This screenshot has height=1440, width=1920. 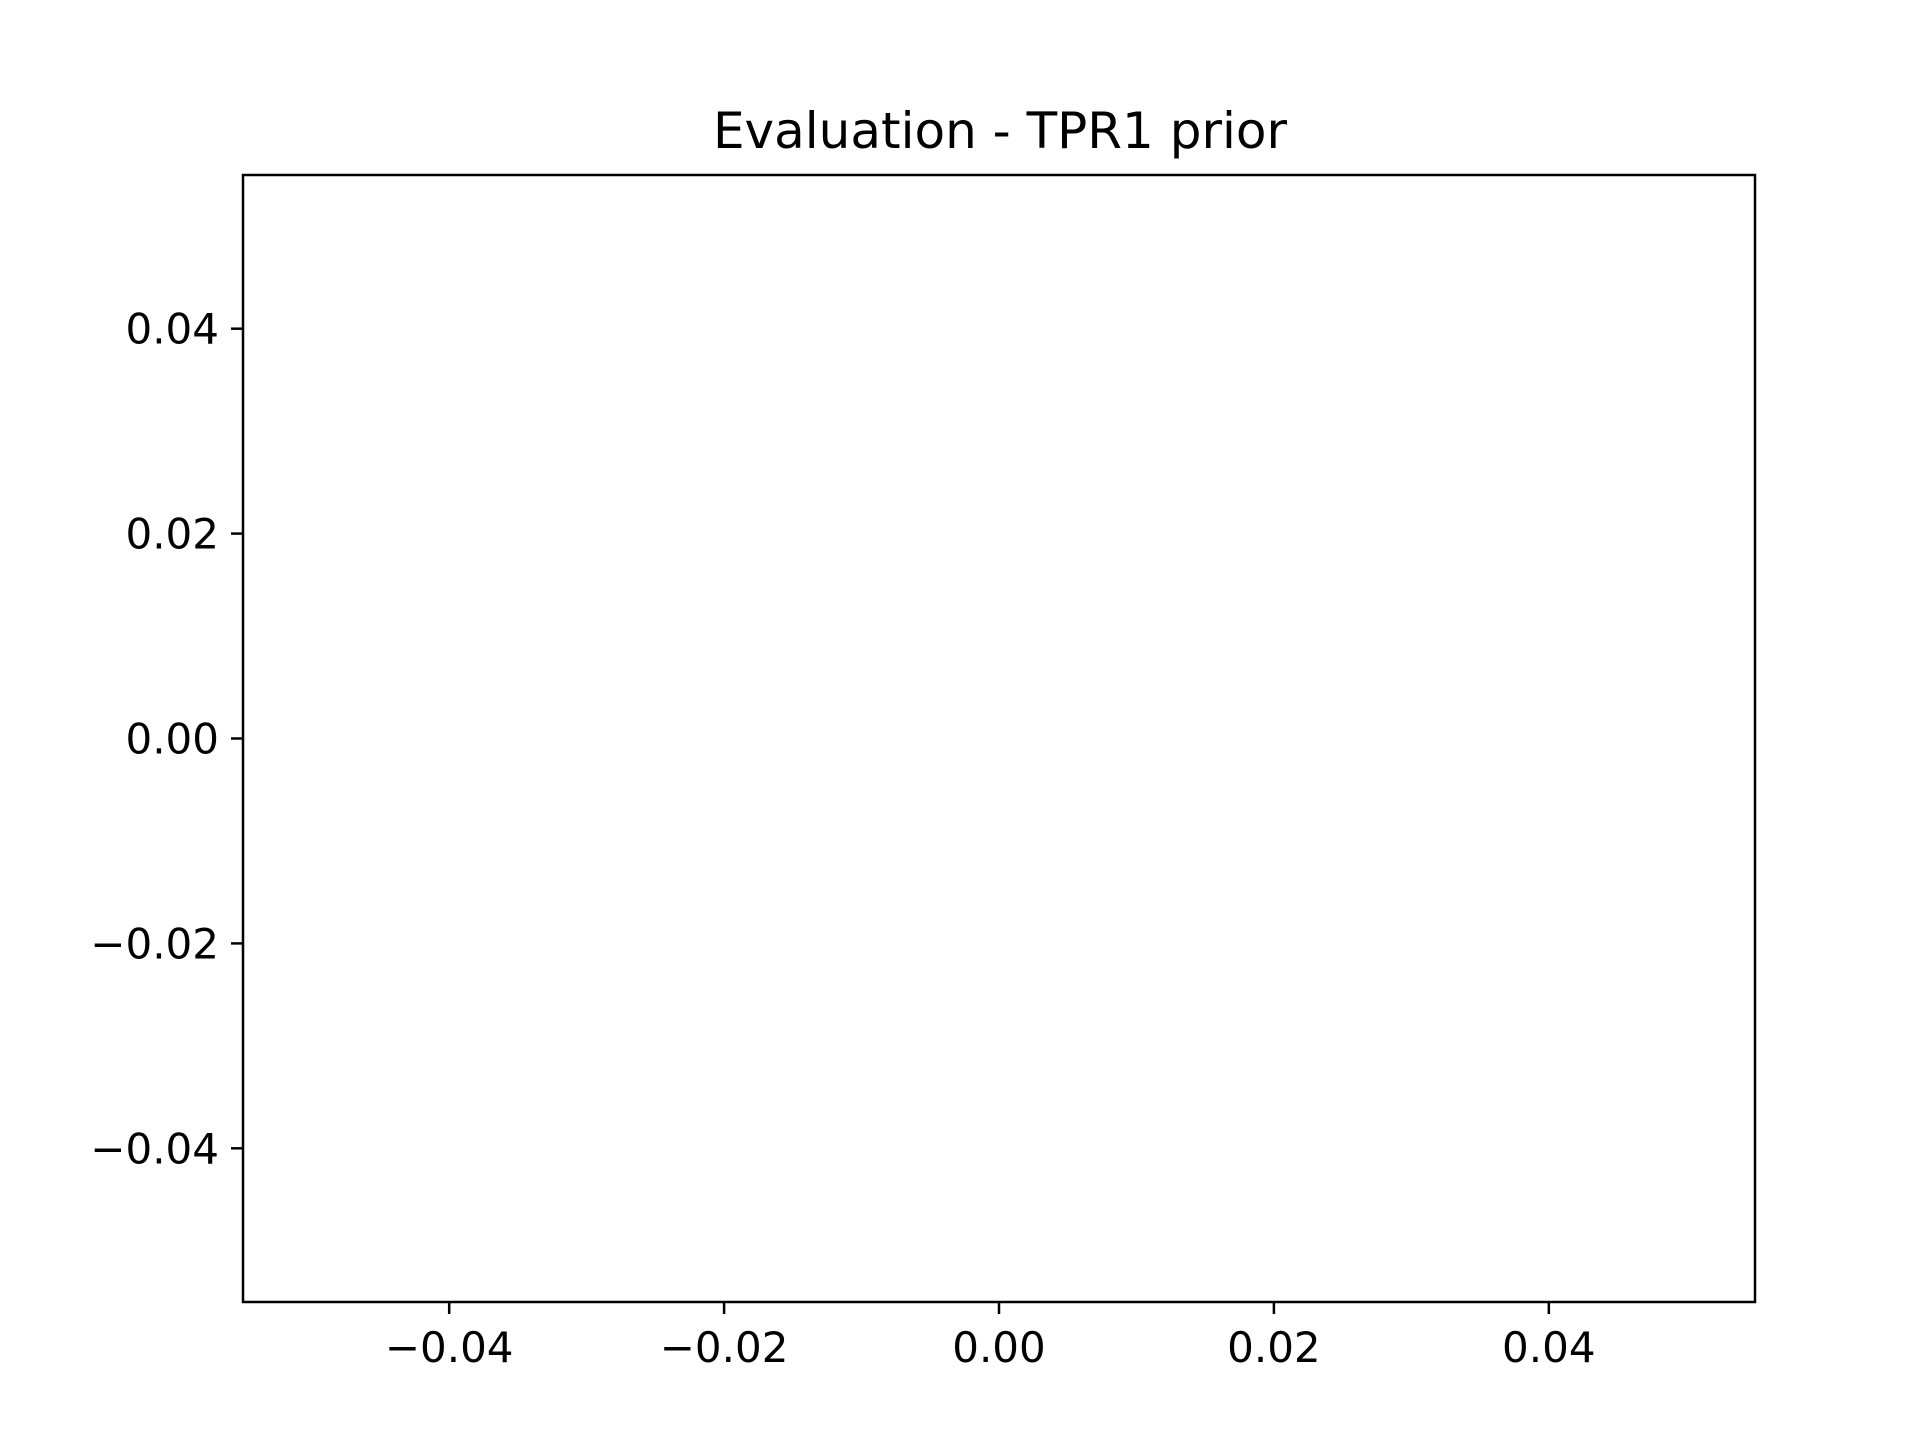 I want to click on y-tick-label: −0.04, so click(x=154, y=1148).